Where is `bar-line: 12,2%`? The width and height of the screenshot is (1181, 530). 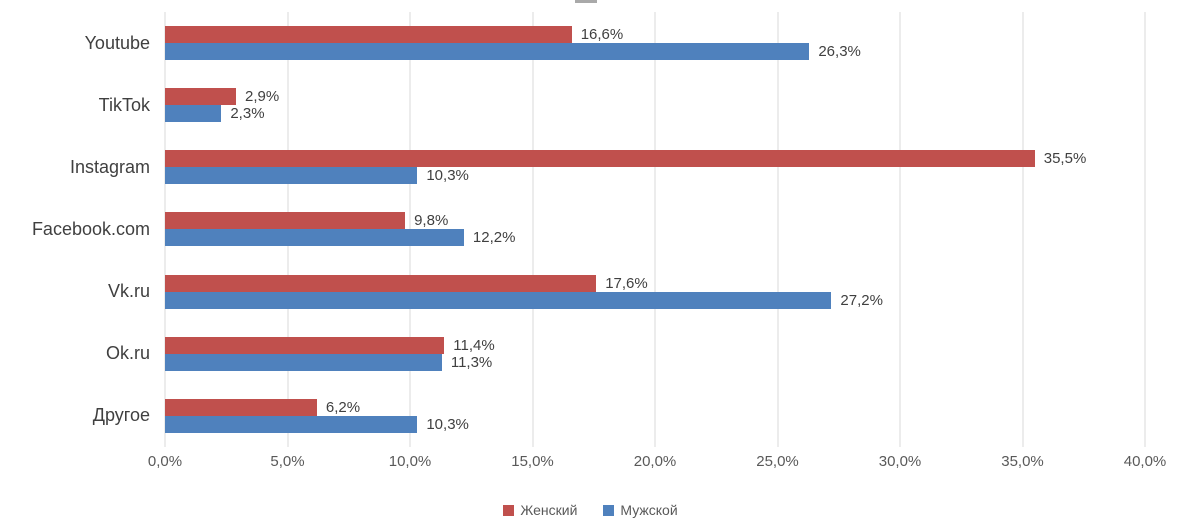
bar-line: 12,2% is located at coordinates (655, 238).